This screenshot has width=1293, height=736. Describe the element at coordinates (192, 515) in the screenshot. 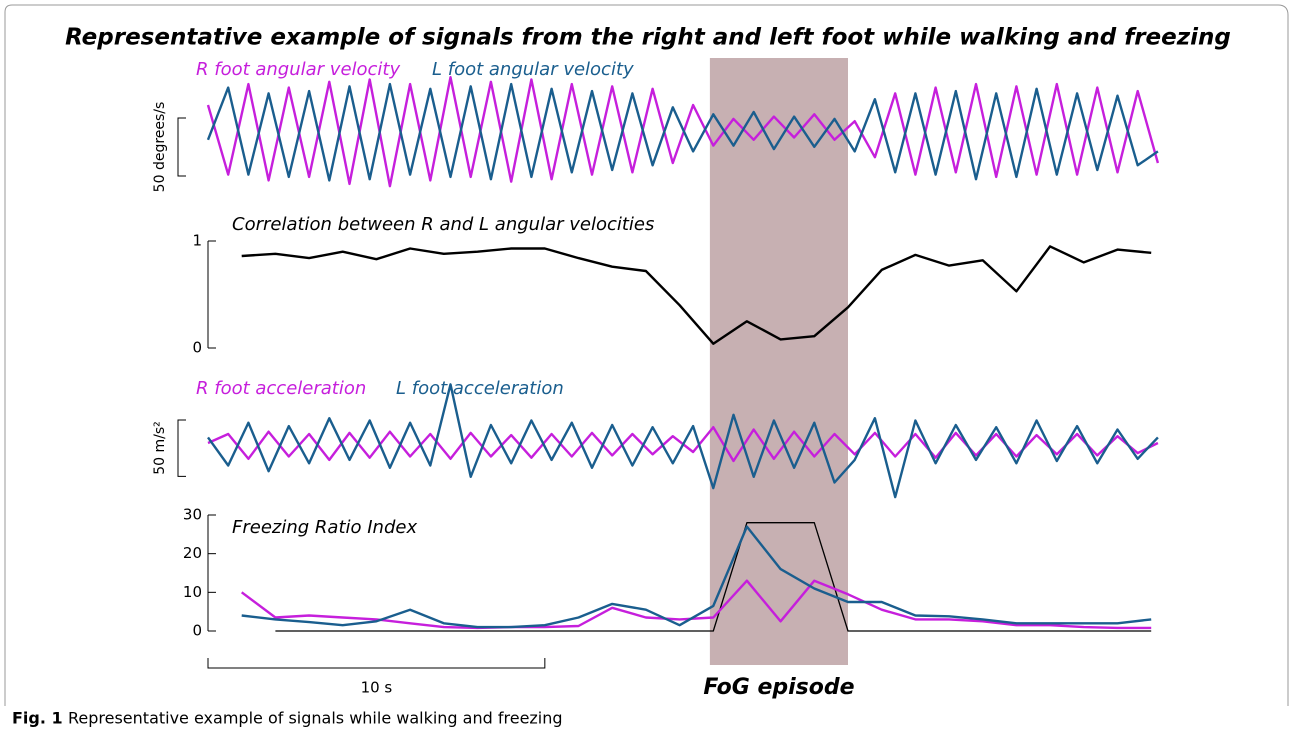

I see `y-tick-label: 30` at that location.